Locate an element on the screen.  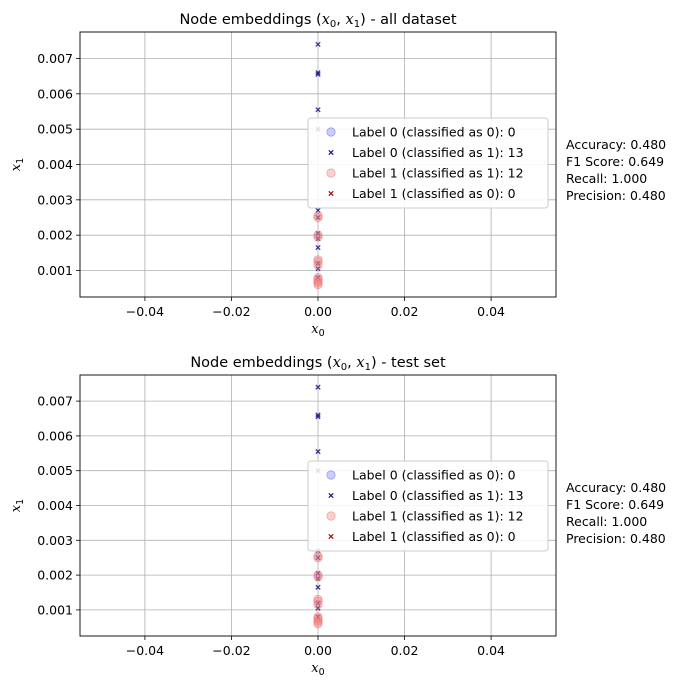
data-points is located at coordinates (318, 506).